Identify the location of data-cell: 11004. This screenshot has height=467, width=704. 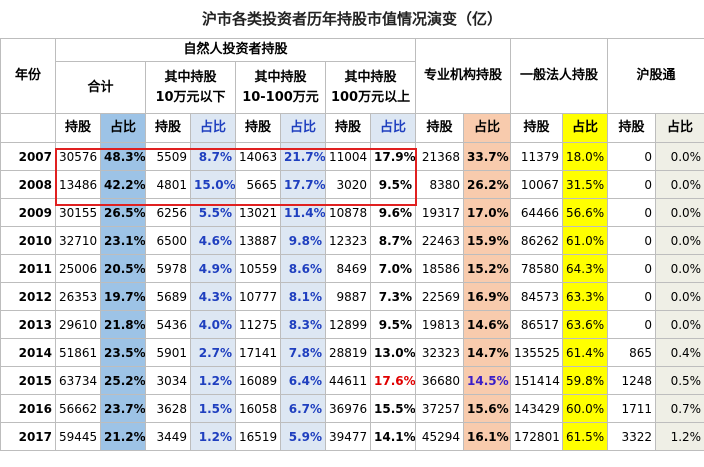
(348, 156).